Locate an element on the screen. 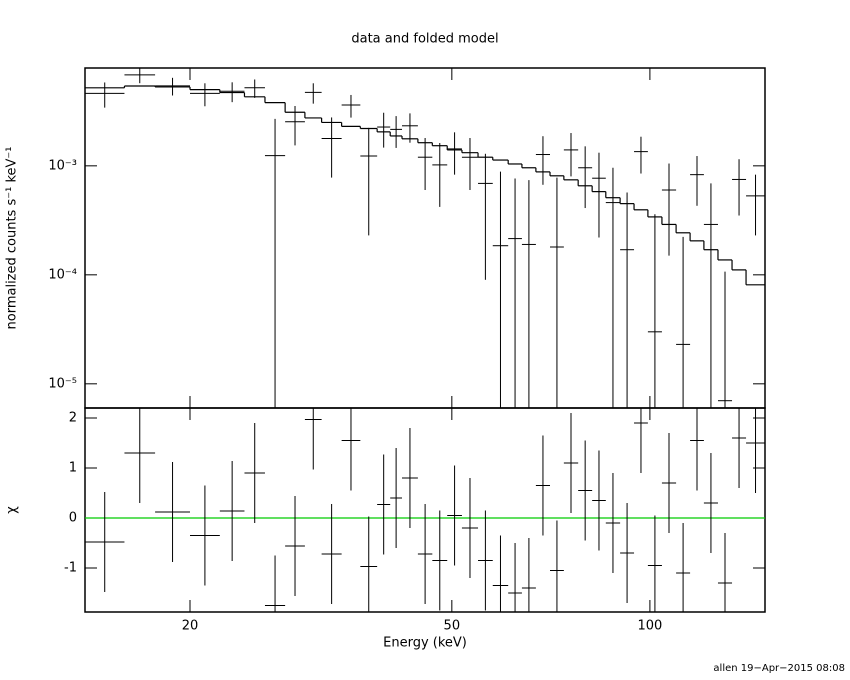 This screenshot has width=850, height=680. y-axis-label: χ is located at coordinates (12, 510).